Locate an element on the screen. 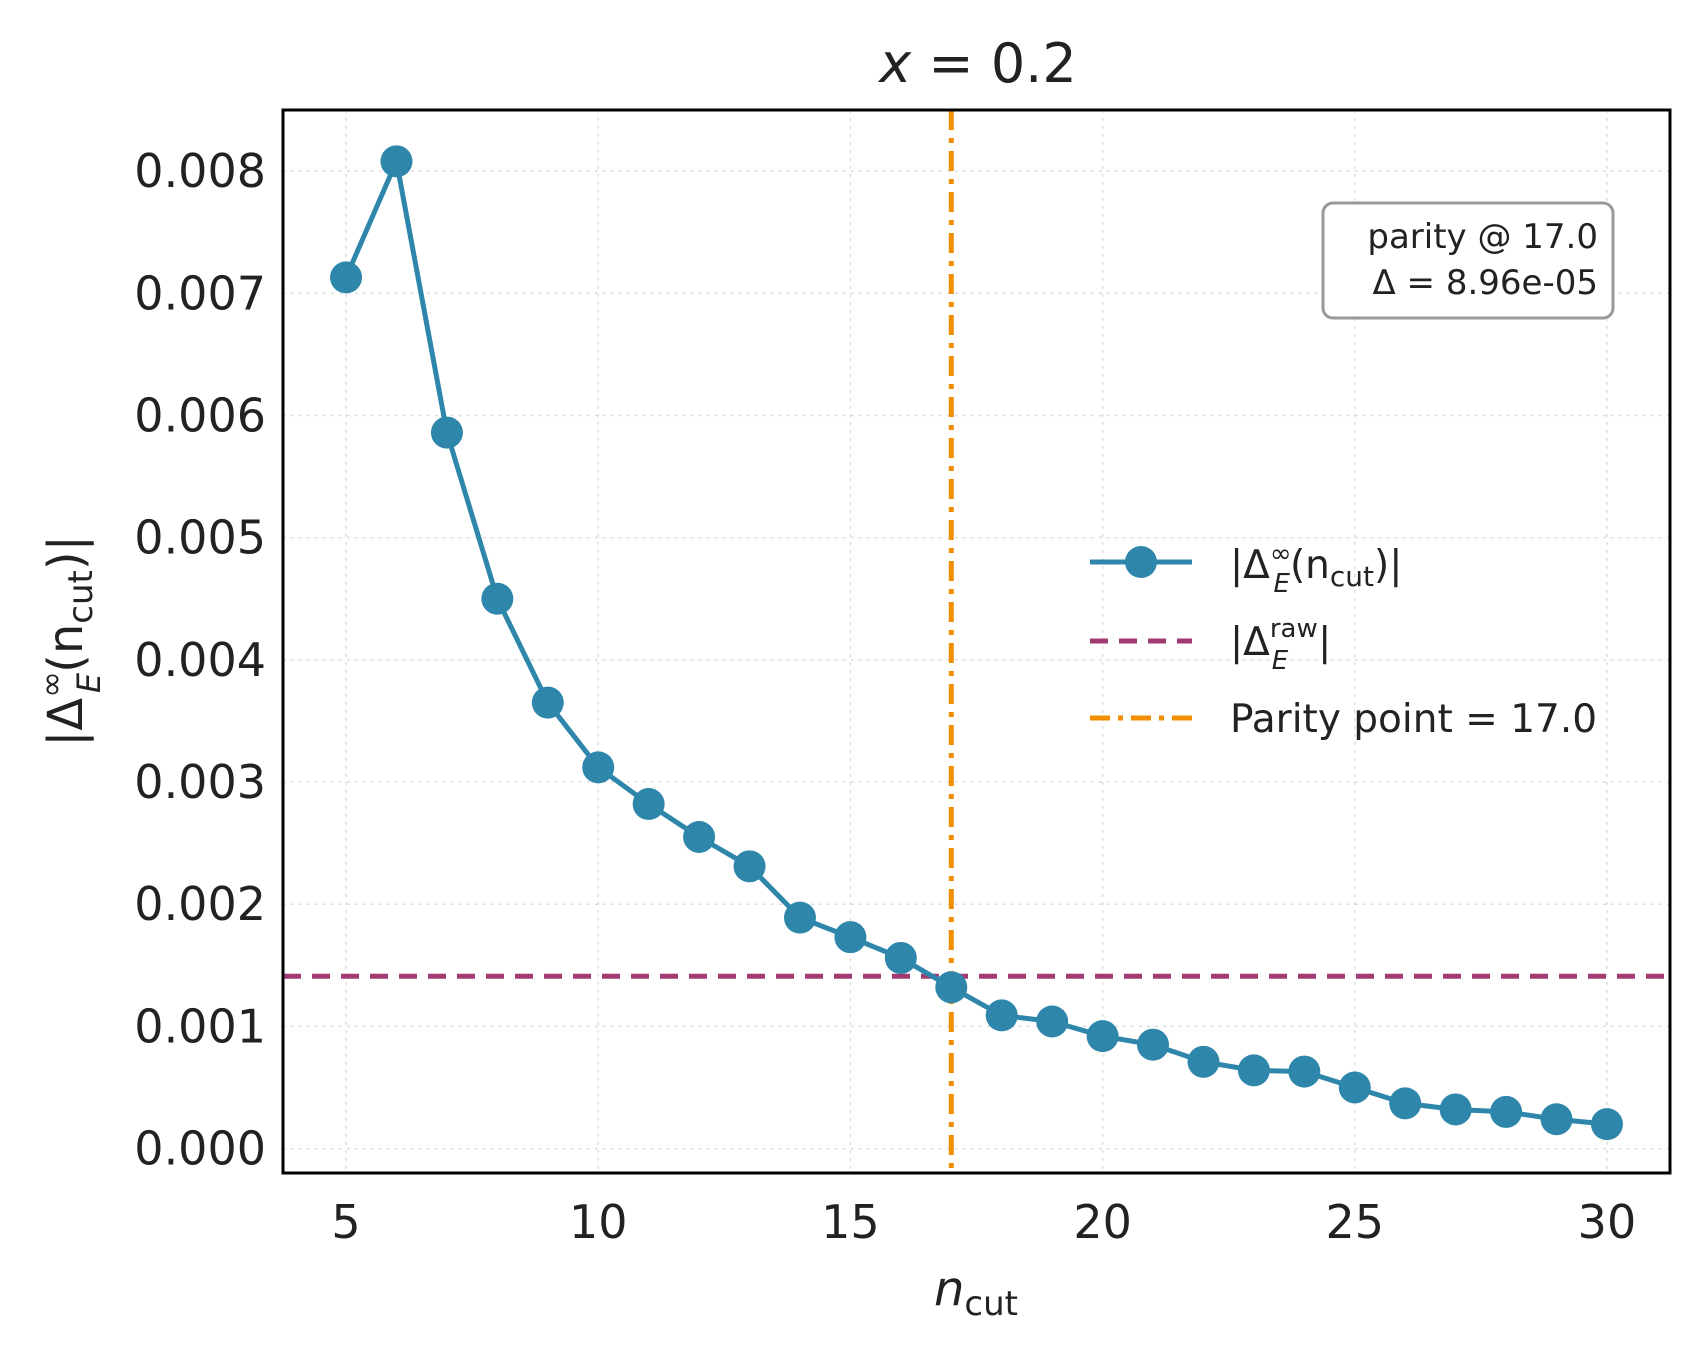 This screenshot has height=1348, width=1694. x-tick-label: 25 is located at coordinates (1354, 1222).